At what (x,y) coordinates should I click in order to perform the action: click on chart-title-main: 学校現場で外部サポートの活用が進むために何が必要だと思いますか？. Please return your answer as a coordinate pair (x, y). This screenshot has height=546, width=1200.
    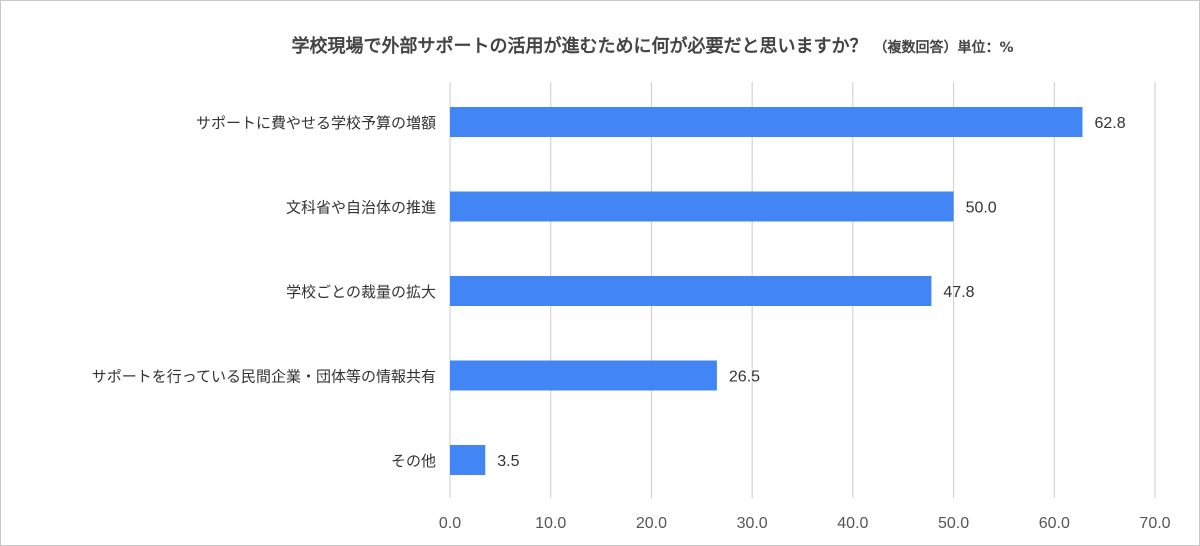
    Looking at the image, I should click on (579, 46).